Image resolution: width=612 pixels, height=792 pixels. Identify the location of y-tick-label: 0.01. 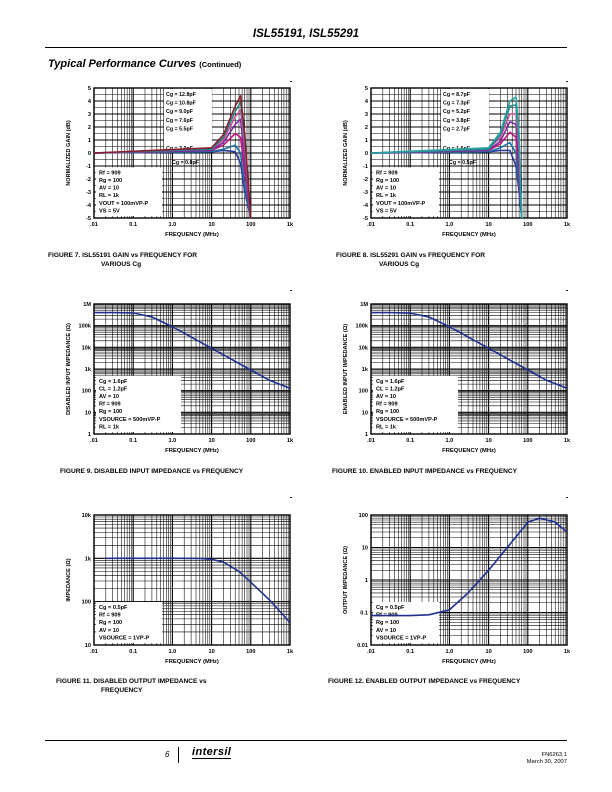
(362, 646).